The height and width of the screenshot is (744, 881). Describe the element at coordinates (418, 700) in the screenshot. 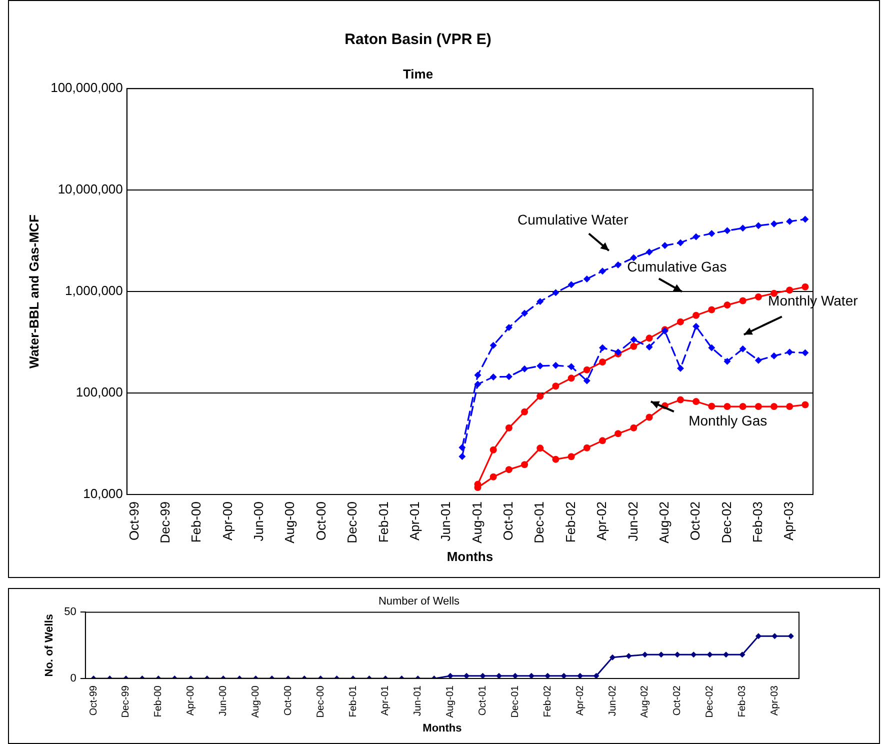

I see `x-tick-label: Jun-01` at that location.